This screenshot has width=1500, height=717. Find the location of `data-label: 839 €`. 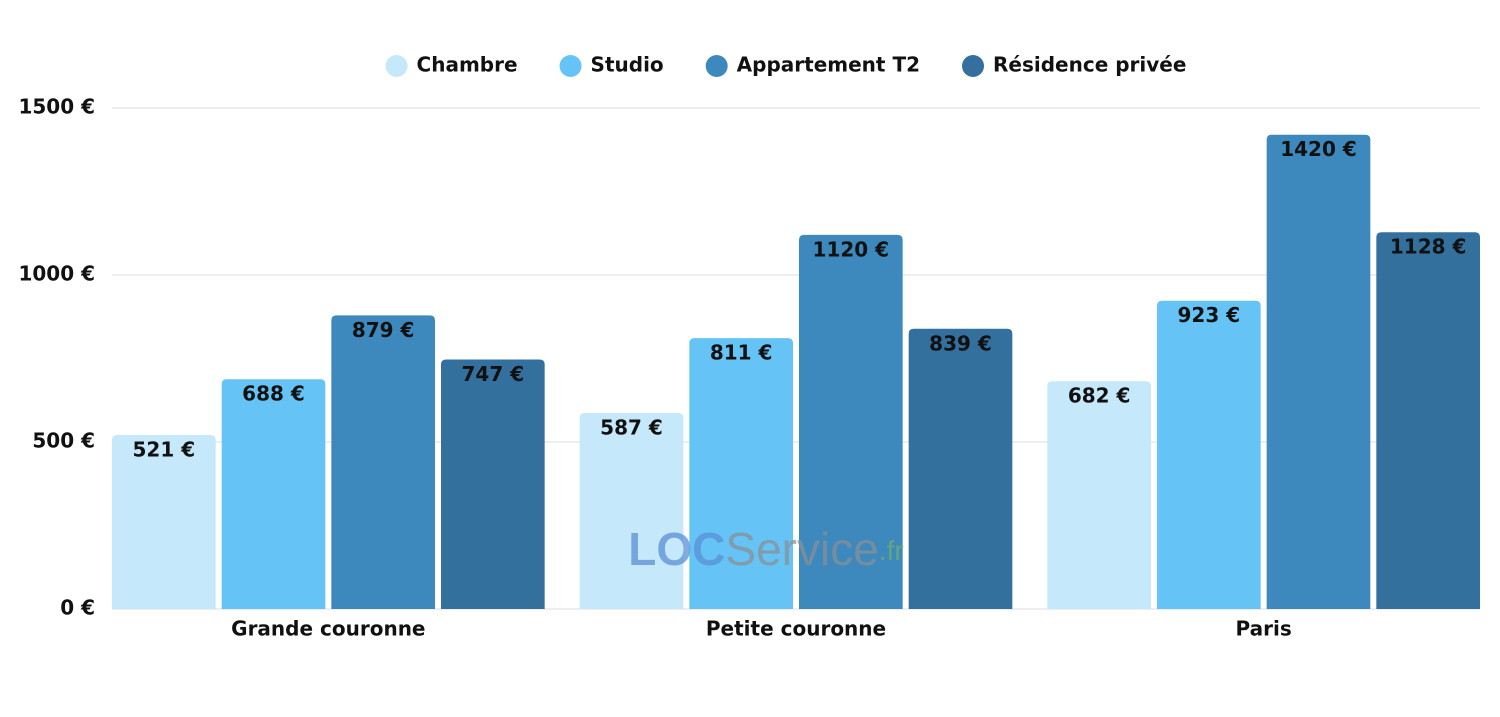

data-label: 839 € is located at coordinates (960, 343).